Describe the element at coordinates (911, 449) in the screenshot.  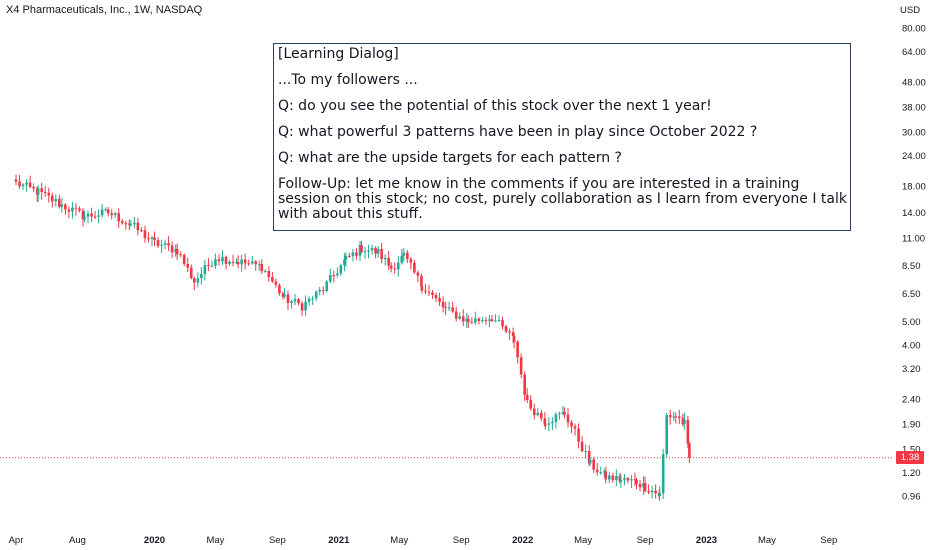
I see `y-tick-label: 1.50` at that location.